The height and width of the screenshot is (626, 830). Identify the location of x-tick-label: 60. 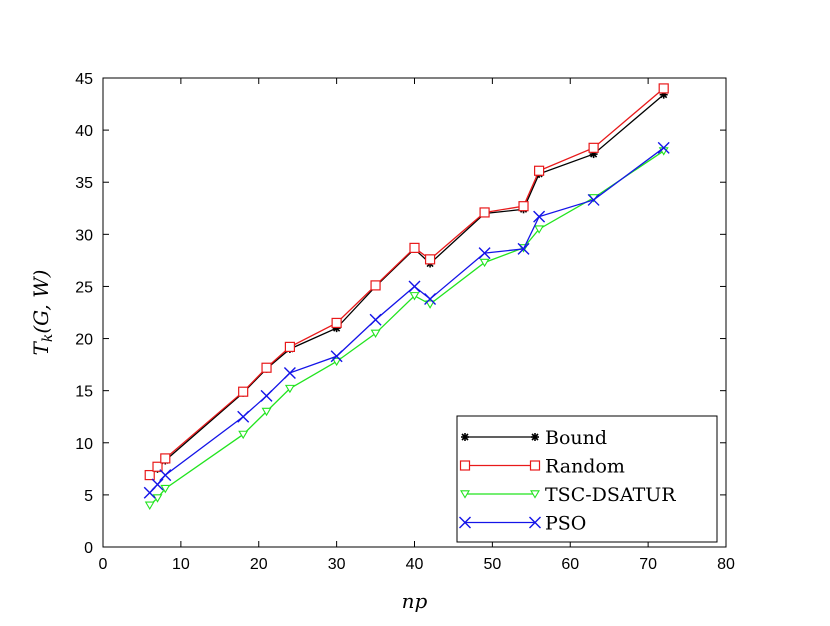
(570, 564).